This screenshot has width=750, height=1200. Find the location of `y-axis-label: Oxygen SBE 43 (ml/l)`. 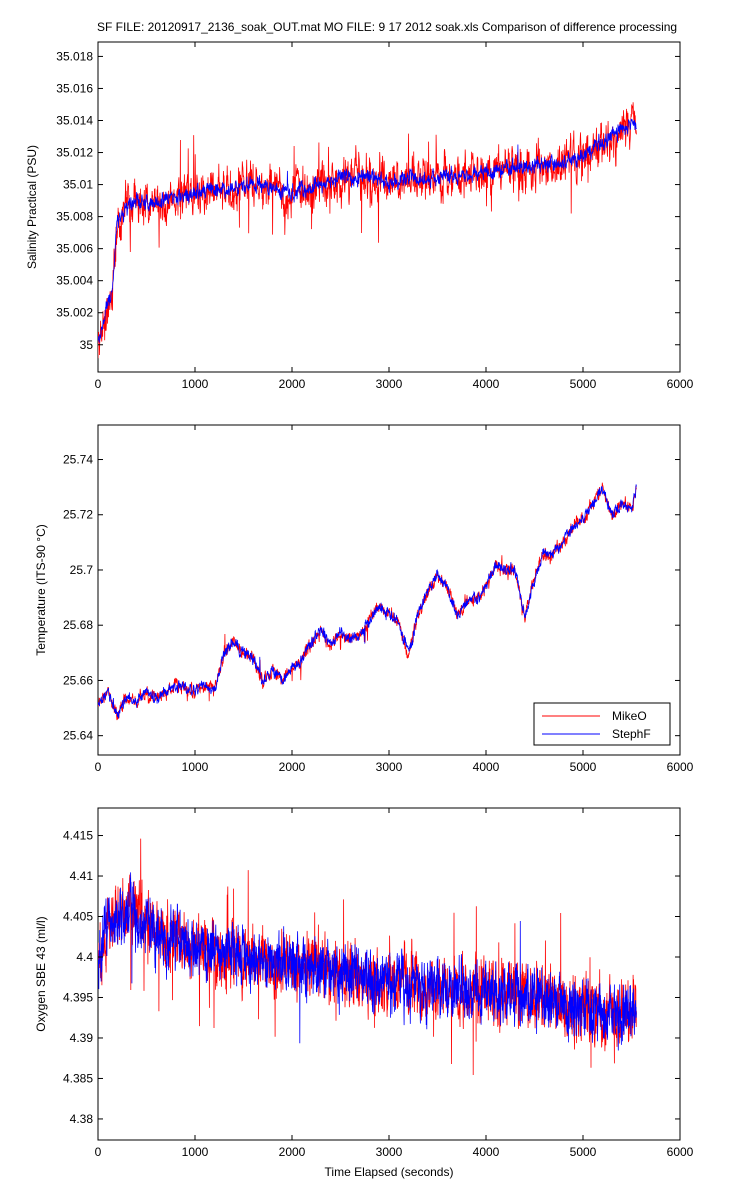

y-axis-label: Oxygen SBE 43 (ml/l) is located at coordinates (41, 973).